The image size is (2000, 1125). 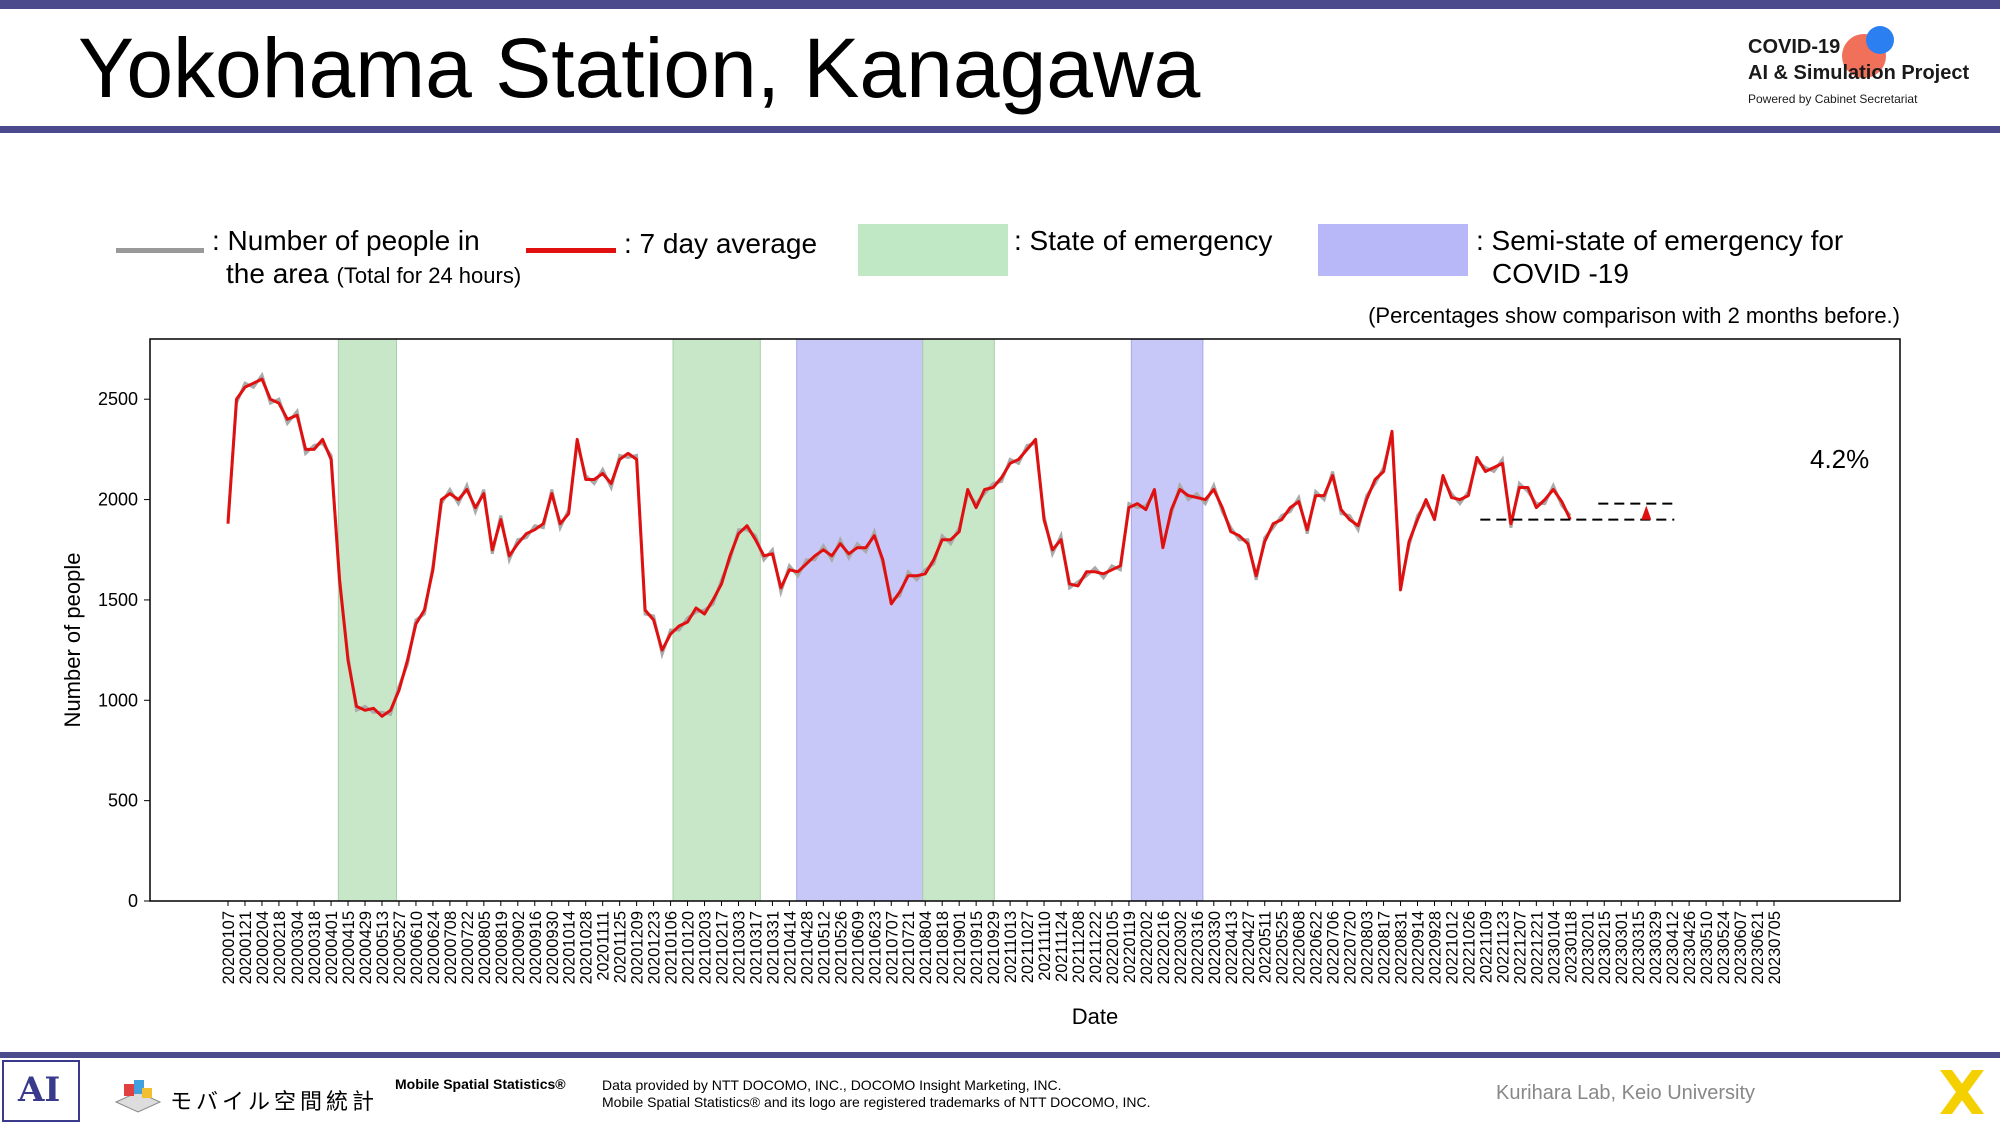 What do you see at coordinates (1486, 947) in the screenshot?
I see `x-tick-label: 20221109` at bounding box center [1486, 947].